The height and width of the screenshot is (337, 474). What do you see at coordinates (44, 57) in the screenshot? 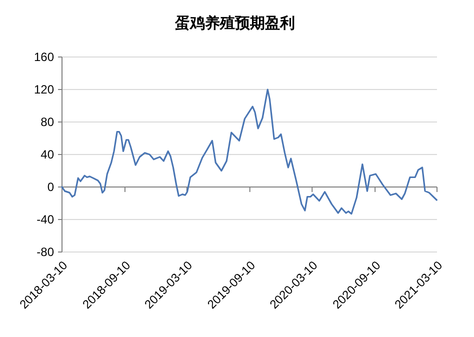
I see `y-tick-label: 160` at bounding box center [44, 57].